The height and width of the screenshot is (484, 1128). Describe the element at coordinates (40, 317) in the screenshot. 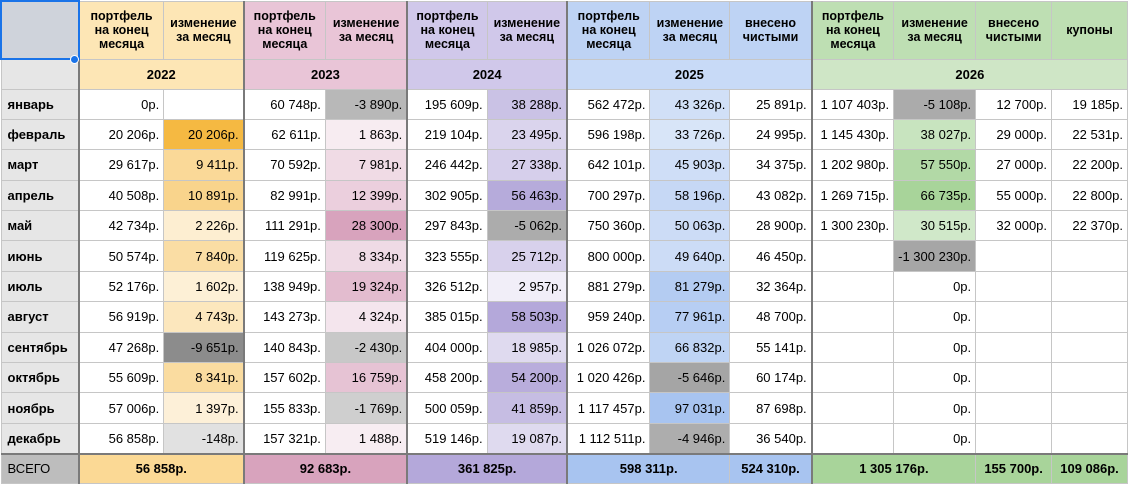

I see `row-header-7: август` at that location.